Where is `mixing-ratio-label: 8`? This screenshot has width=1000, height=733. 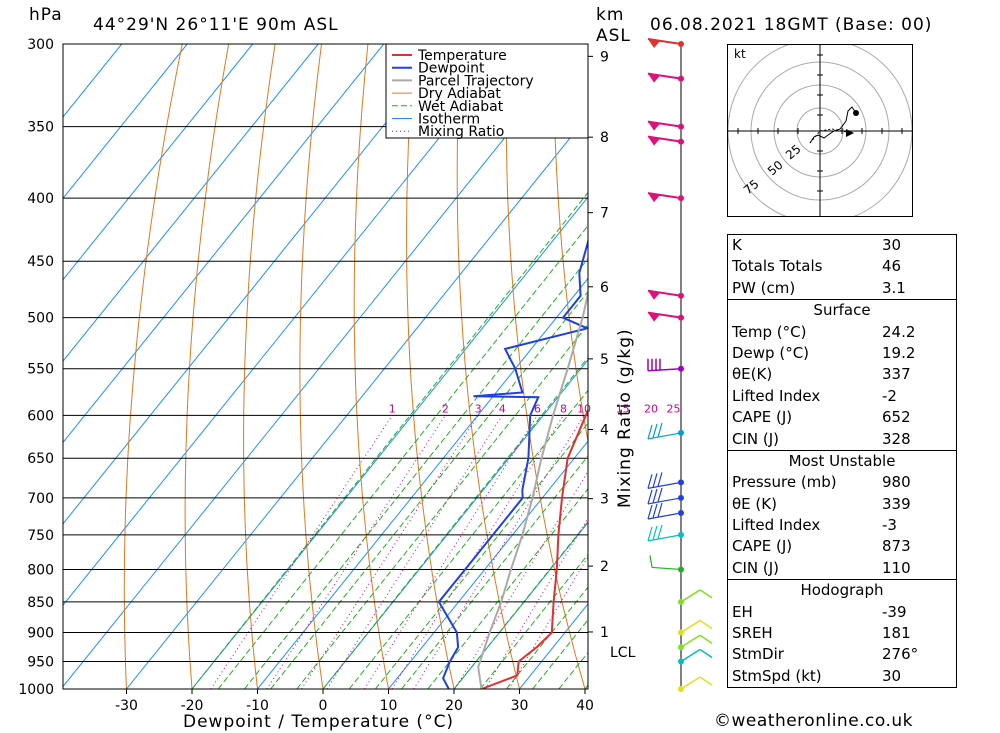 mixing-ratio-label: 8 is located at coordinates (563, 408).